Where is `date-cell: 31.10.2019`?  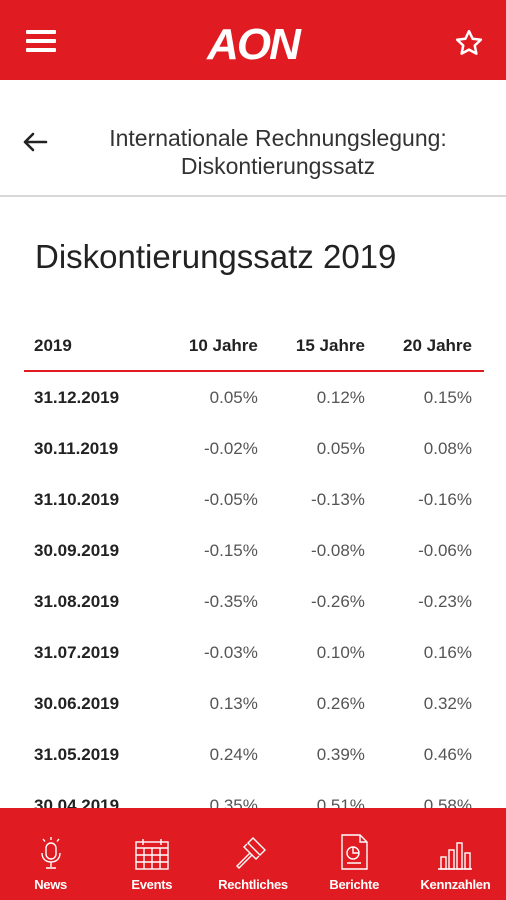
date-cell: 31.10.2019 is located at coordinates (77, 499).